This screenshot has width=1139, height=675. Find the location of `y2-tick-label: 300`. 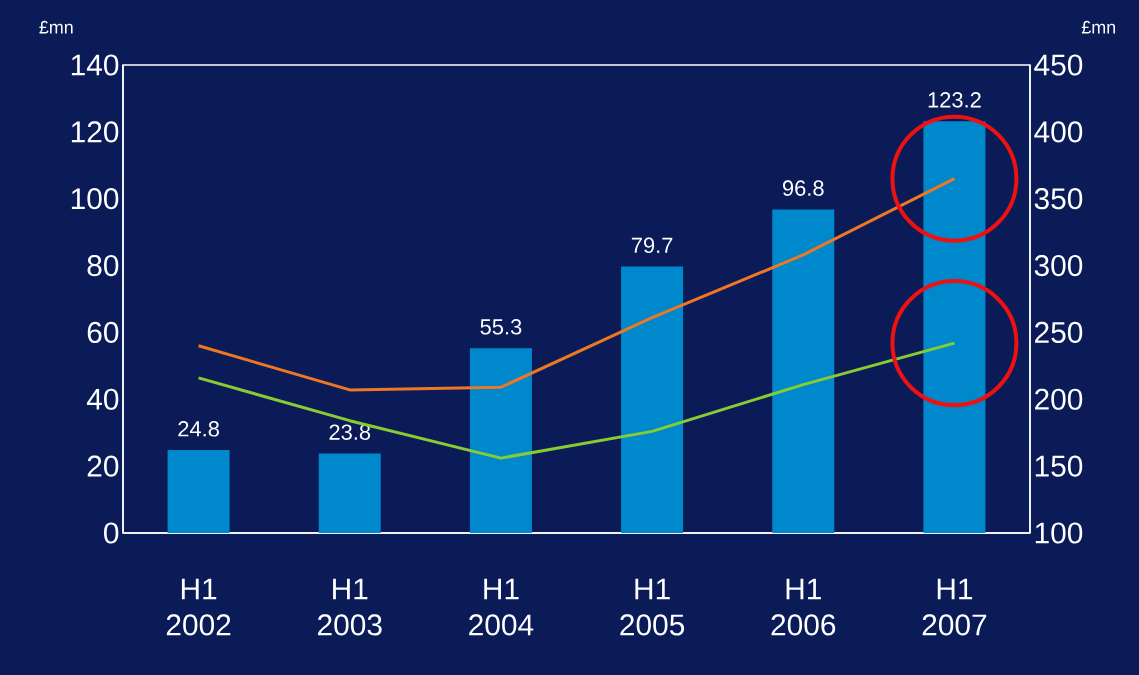

y2-tick-label: 300 is located at coordinates (1058, 265).